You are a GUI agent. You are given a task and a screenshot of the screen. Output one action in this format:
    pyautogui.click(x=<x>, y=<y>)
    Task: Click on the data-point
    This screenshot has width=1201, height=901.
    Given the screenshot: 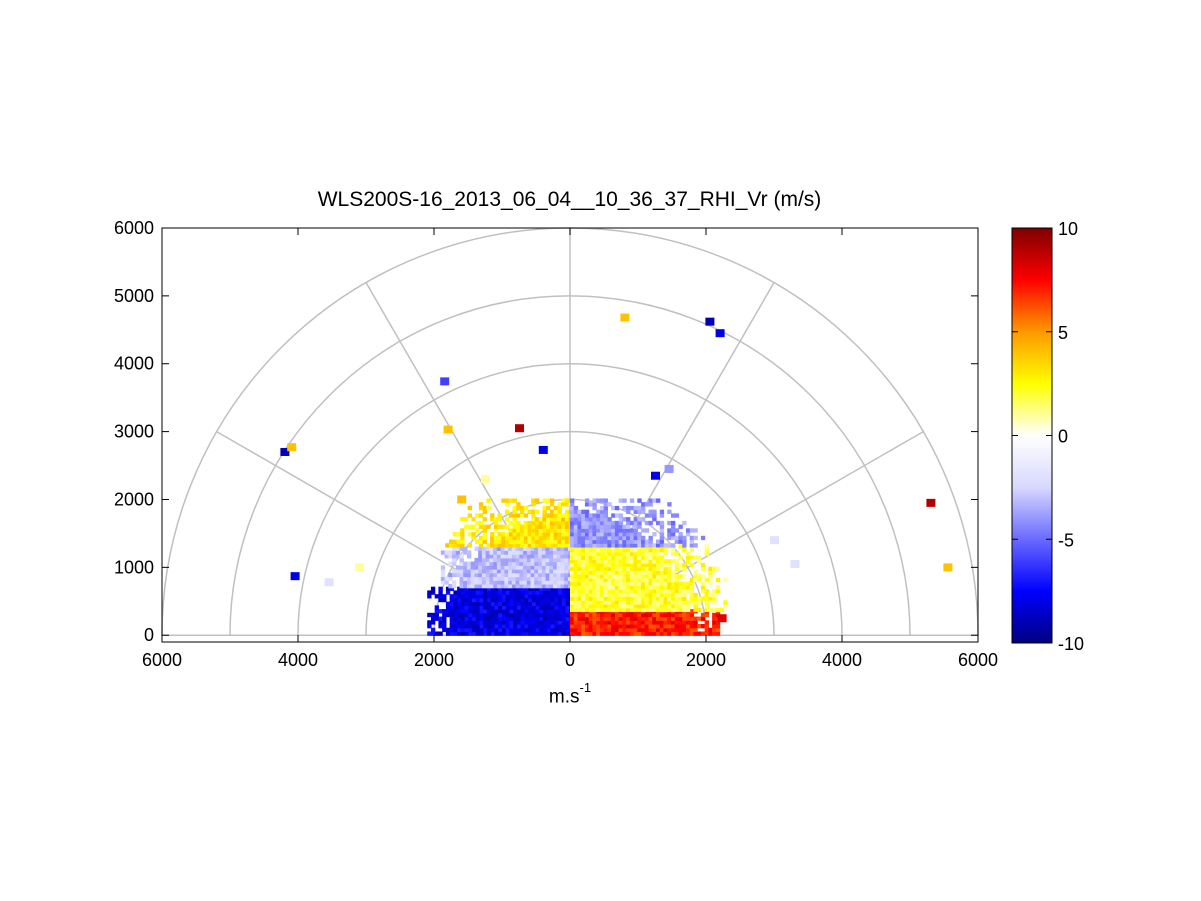 What is the action you would take?
    pyautogui.click(x=543, y=449)
    